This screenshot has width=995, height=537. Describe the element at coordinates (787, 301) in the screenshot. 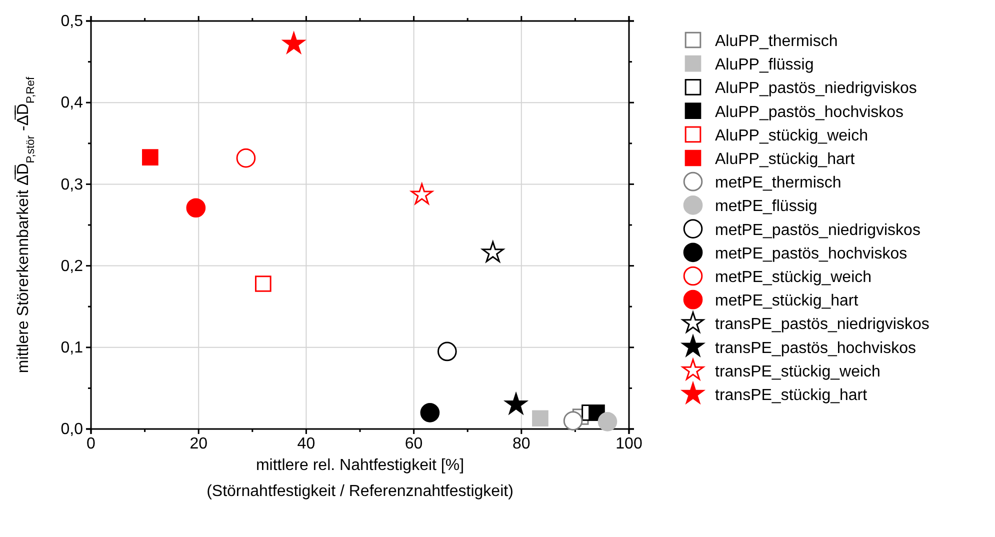

I see `legend-label: metPE_stückig_hart` at that location.